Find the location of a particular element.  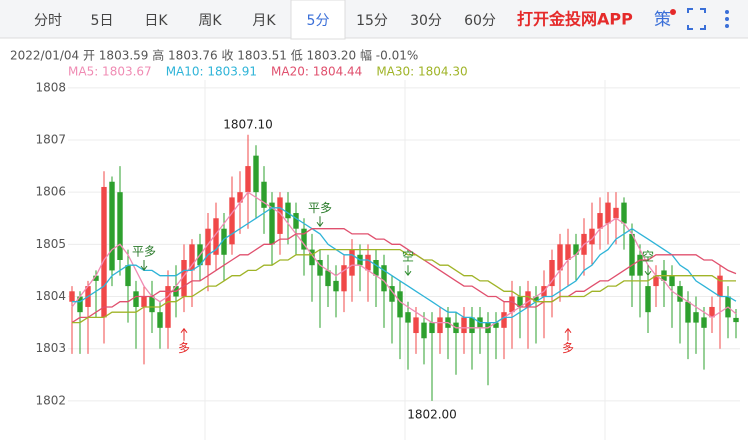

y-tick-label: 1803 is located at coordinates (50, 348).